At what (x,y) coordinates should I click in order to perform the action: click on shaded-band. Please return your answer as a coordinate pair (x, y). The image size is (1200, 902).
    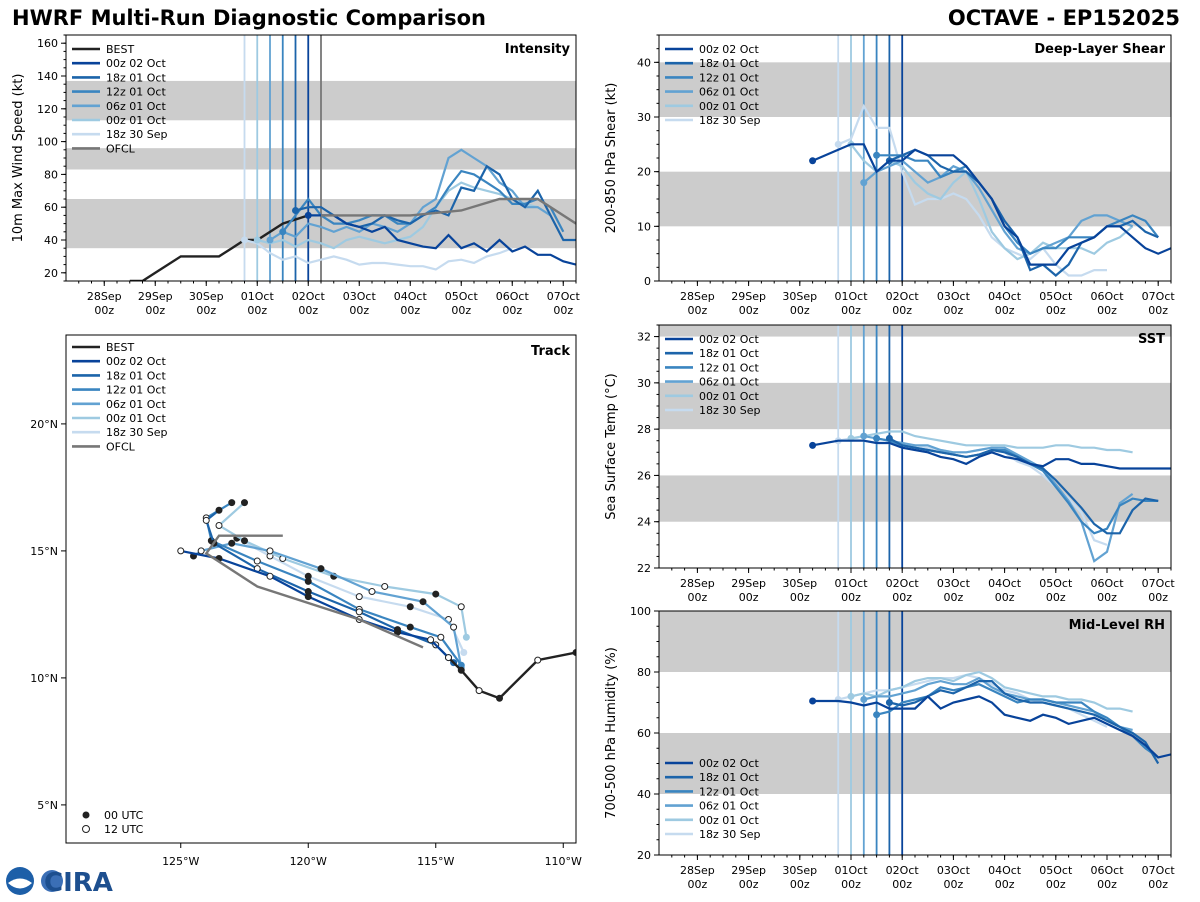
    Looking at the image, I should click on (915, 763).